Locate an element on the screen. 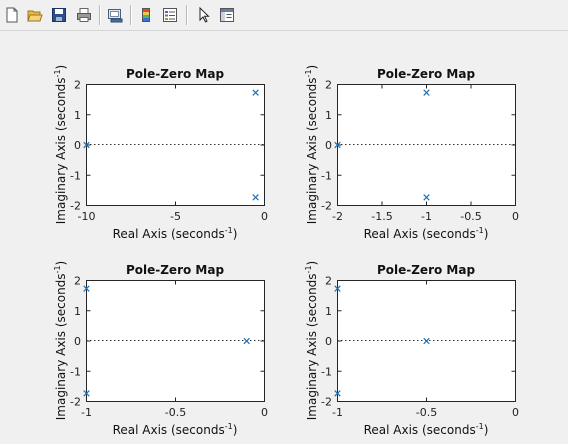 This screenshot has width=568, height=444. property-inspector-button is located at coordinates (227, 15).